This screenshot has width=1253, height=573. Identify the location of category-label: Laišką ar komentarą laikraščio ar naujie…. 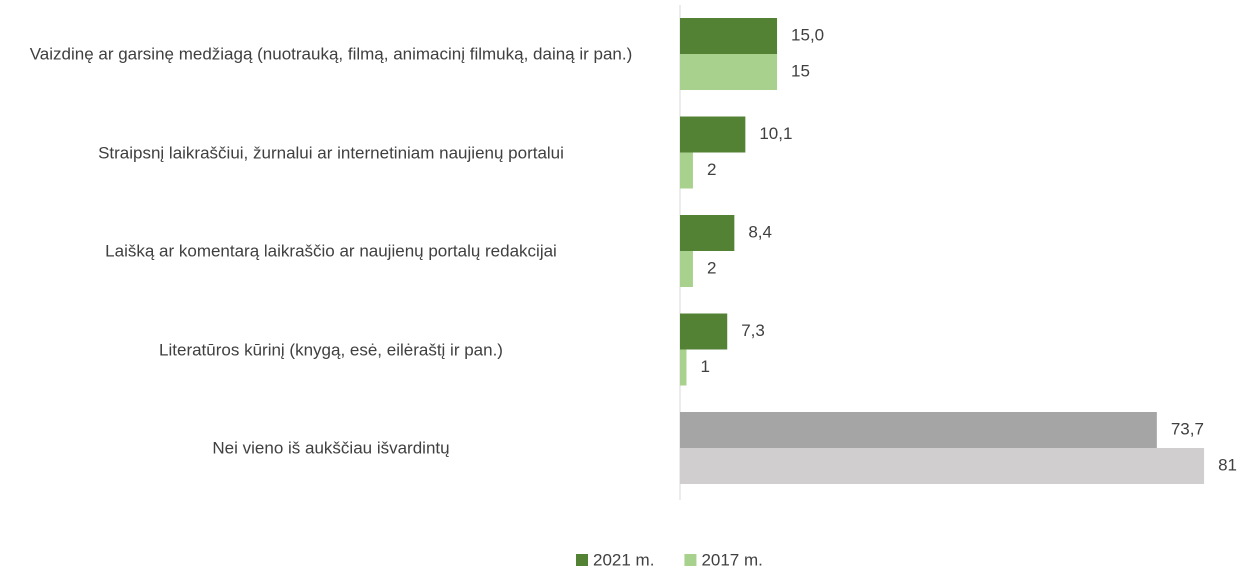
(331, 251).